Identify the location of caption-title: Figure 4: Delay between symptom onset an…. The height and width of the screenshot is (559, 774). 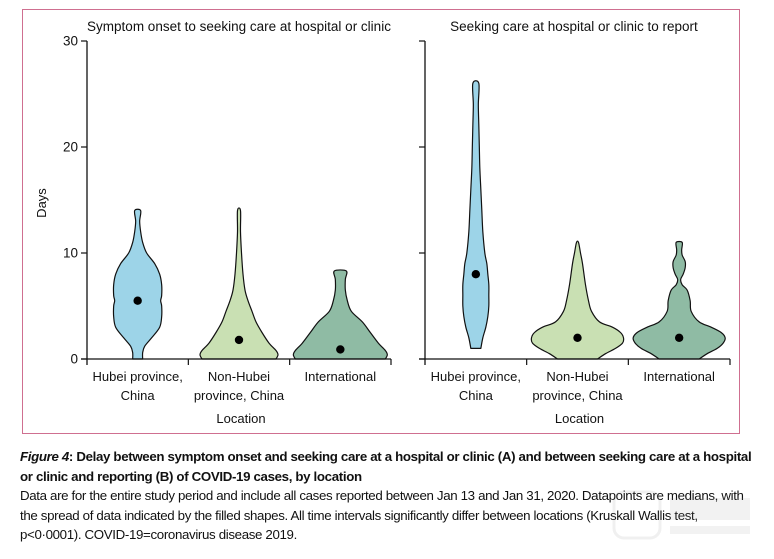
(390, 466).